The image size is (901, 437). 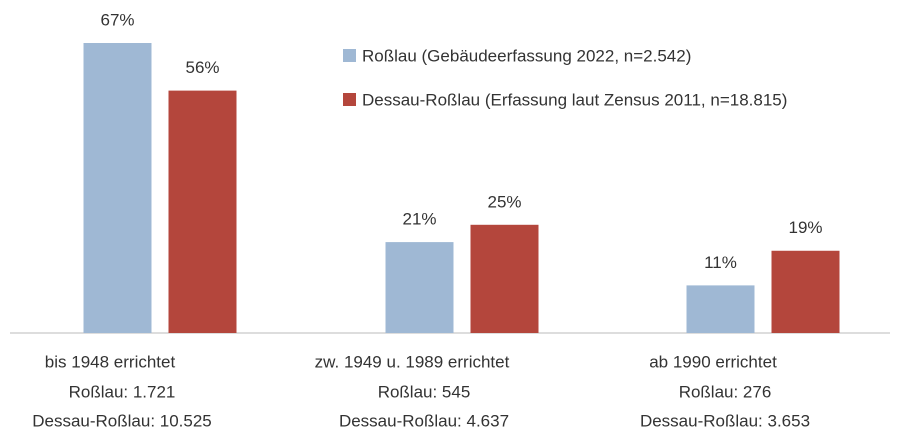 What do you see at coordinates (725, 420) in the screenshot?
I see `category-detail: Dessau-Roßlau: 3.653` at bounding box center [725, 420].